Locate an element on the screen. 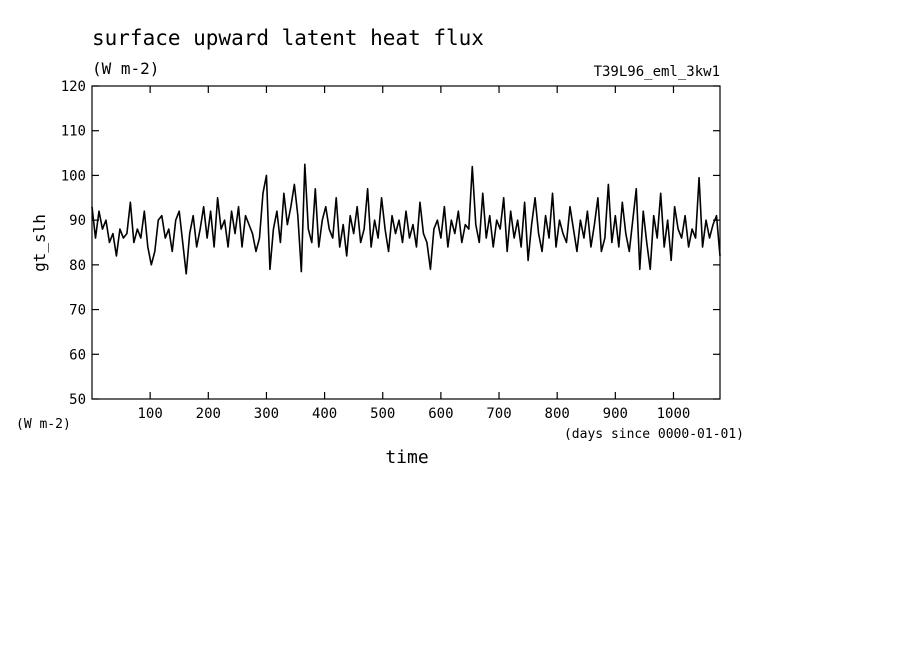  y-axis-units: (W m-2) is located at coordinates (43, 424).